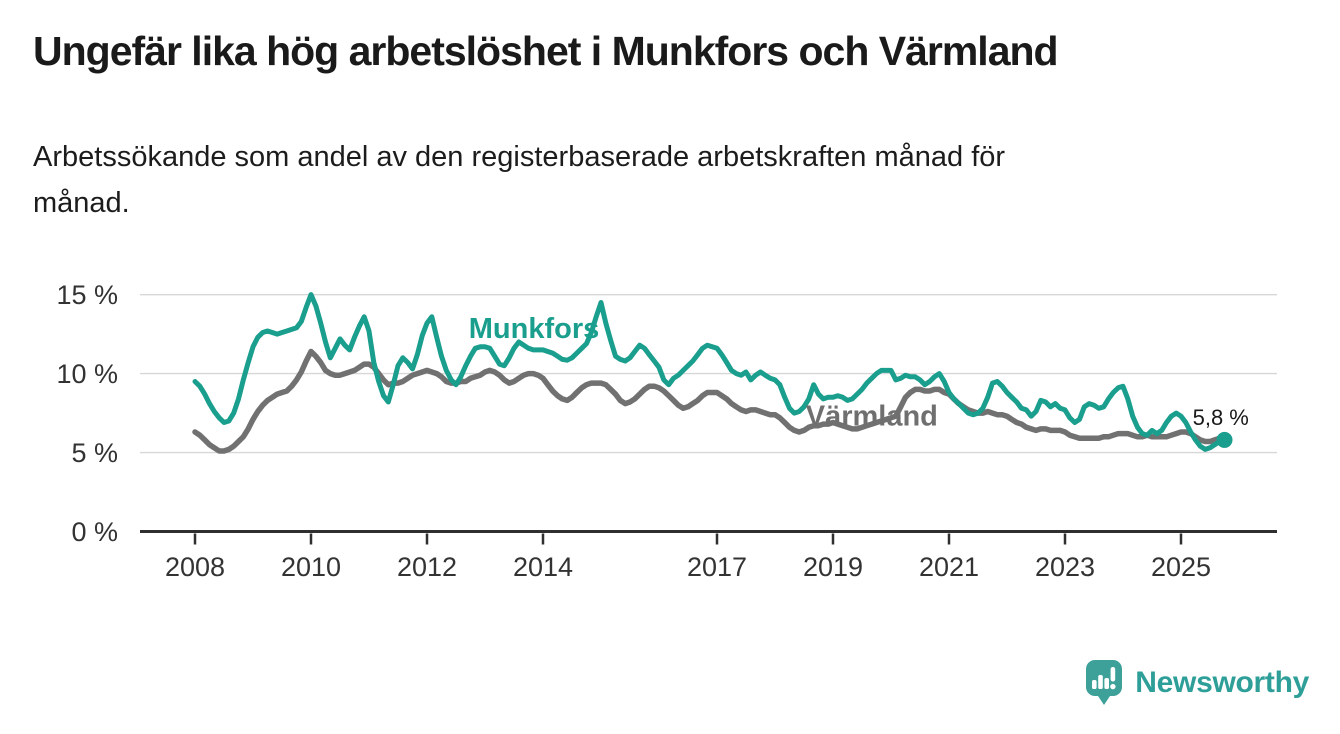 The width and height of the screenshot is (1340, 734). Describe the element at coordinates (717, 567) in the screenshot. I see `x-tick-label: 2017` at that location.